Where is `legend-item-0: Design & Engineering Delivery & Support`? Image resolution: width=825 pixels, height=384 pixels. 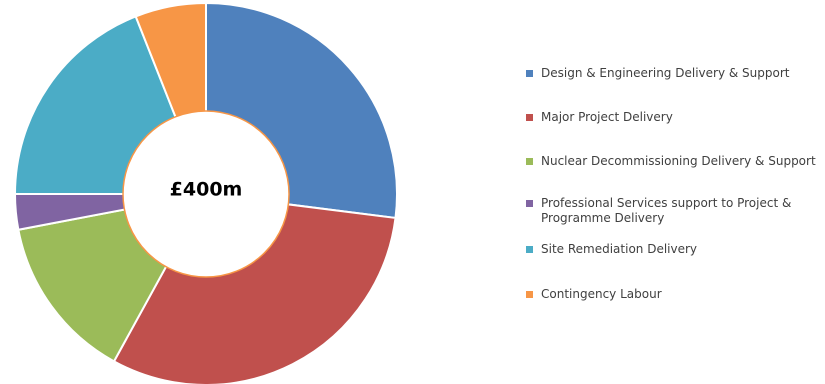
legend-item-0: Design & Engineering Delivery & Support is located at coordinates (657, 73).